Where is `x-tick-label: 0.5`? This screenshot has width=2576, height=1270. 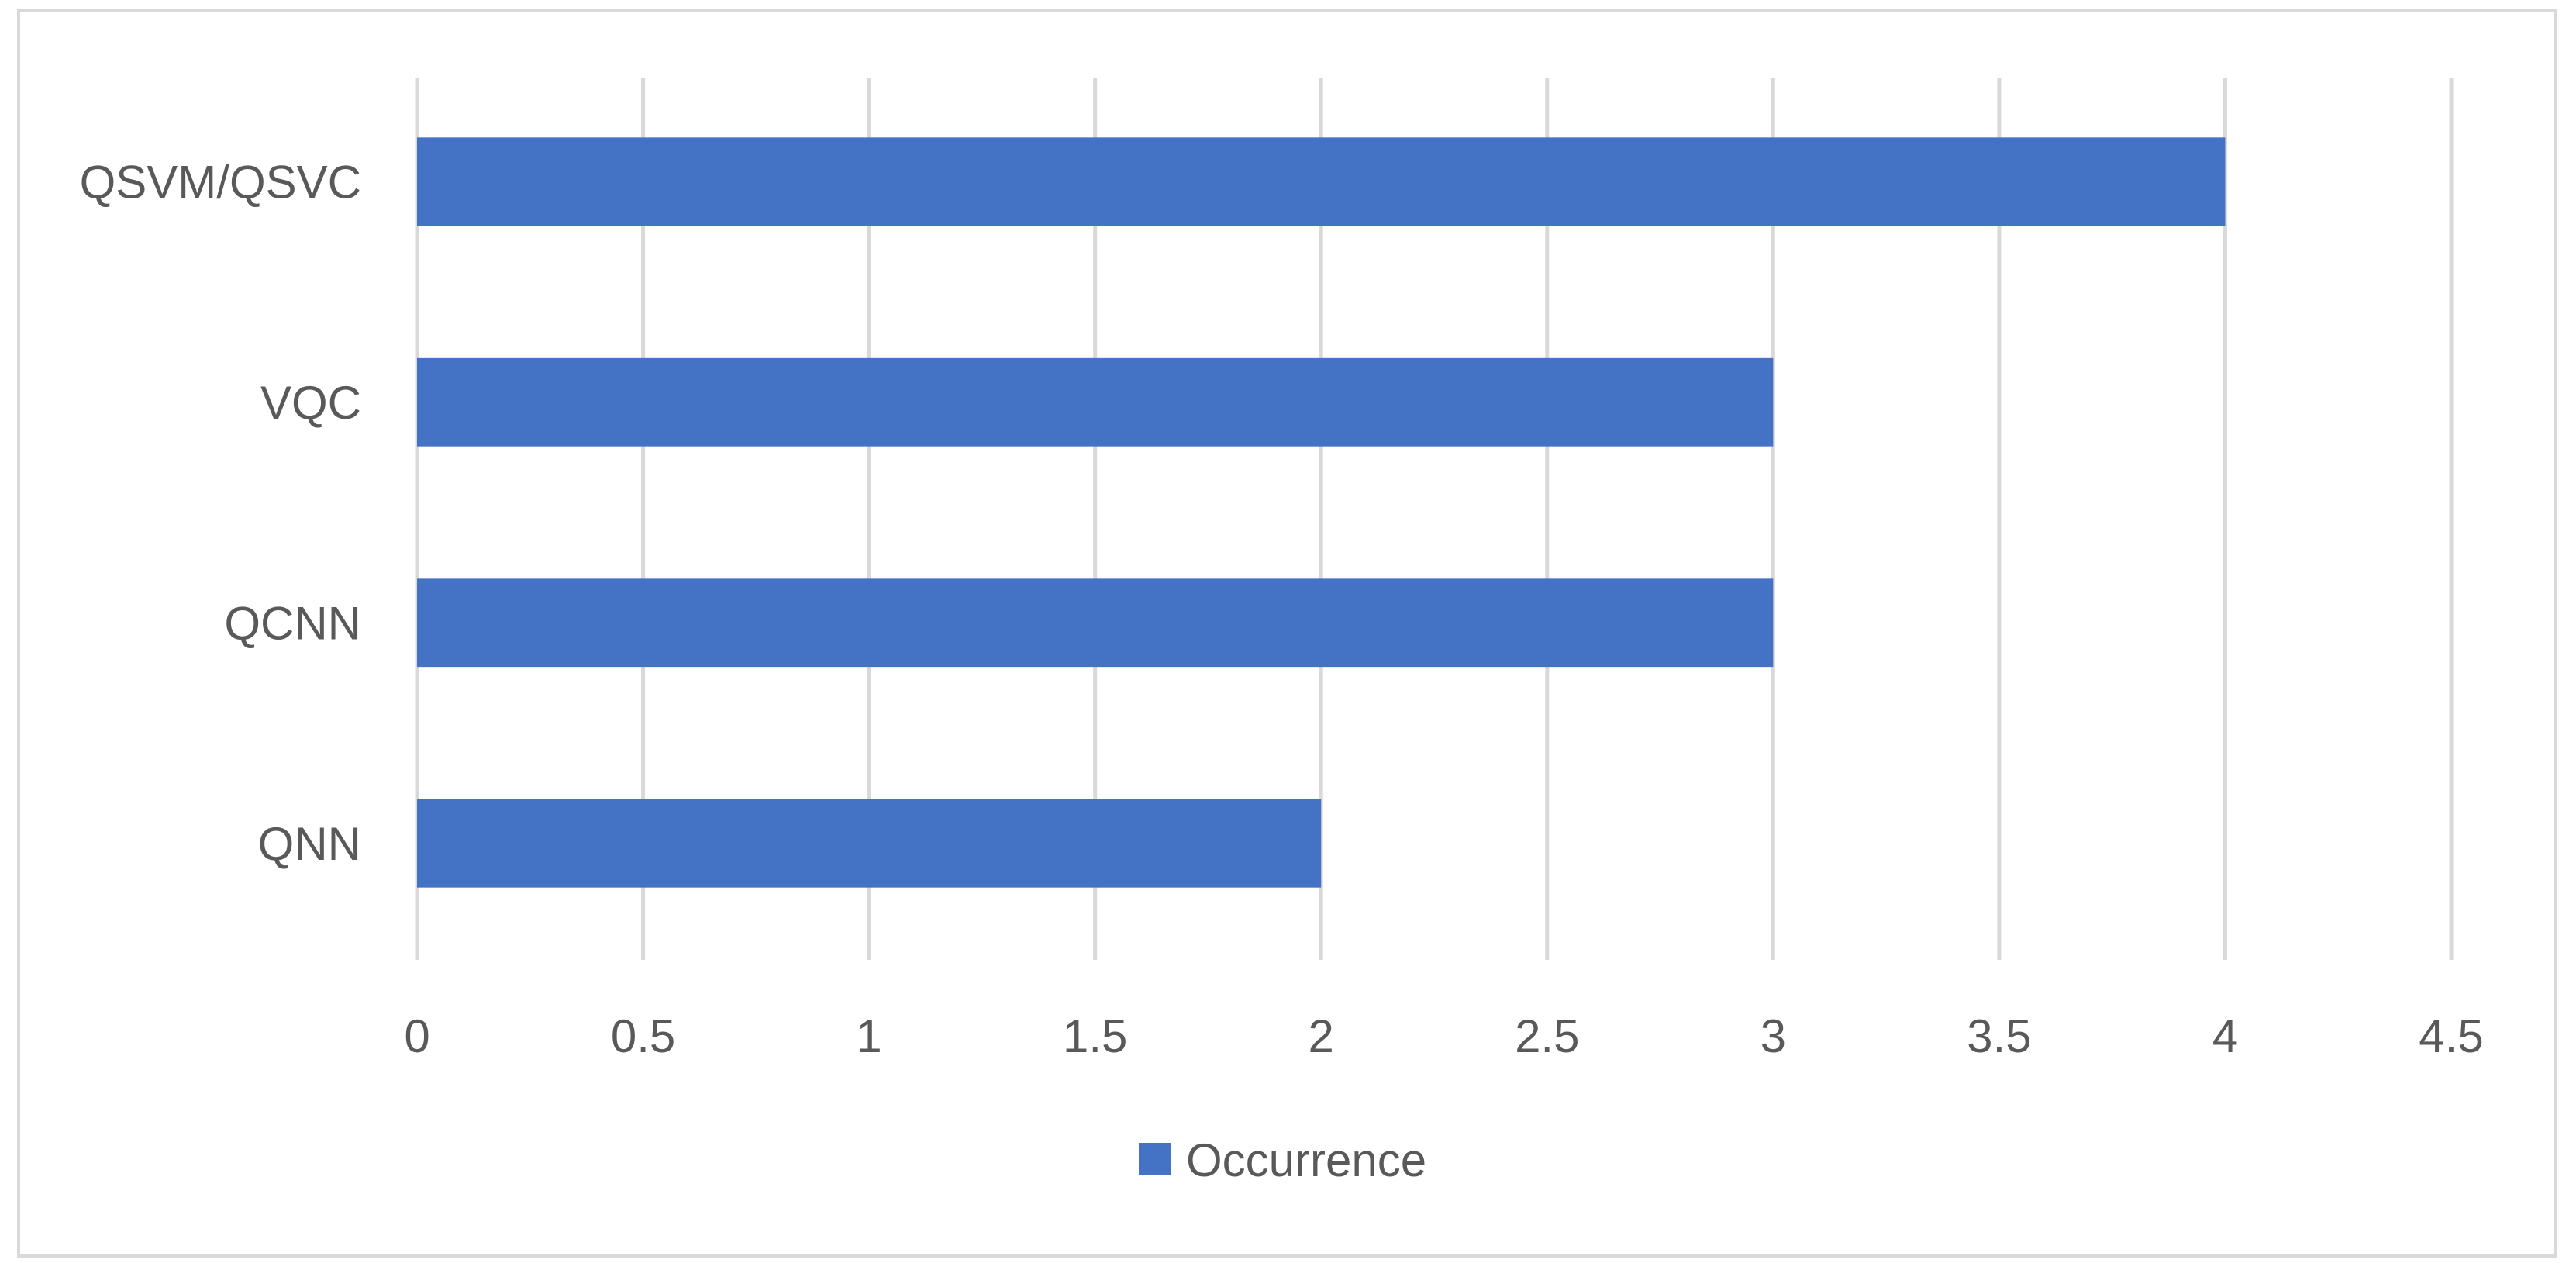
x-tick-label: 0.5 is located at coordinates (643, 1036).